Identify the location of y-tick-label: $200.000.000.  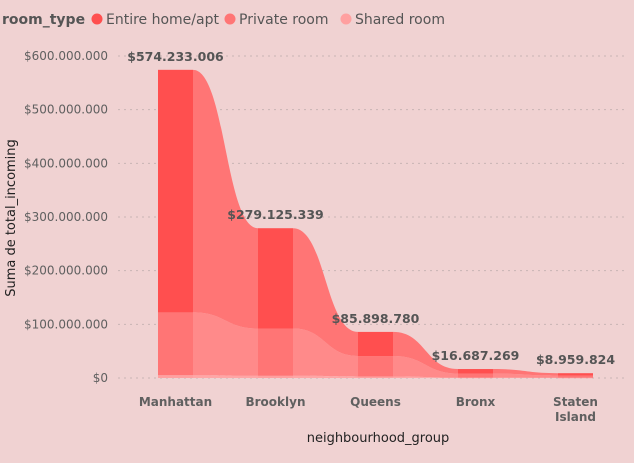
(66, 271).